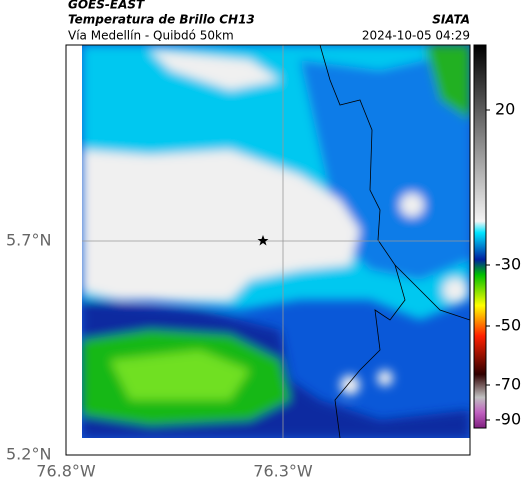 The height and width of the screenshot is (495, 526). Describe the element at coordinates (508, 264) in the screenshot. I see `colorbar-label: -30` at that location.